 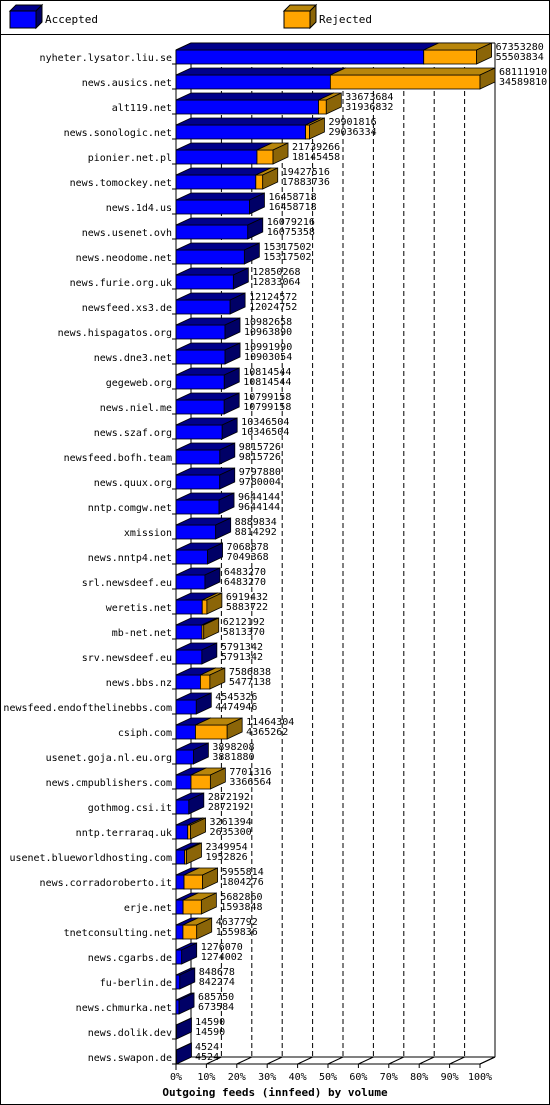 What do you see at coordinates (260, 447) in the screenshot?
I see `total-value-label: 9815726` at bounding box center [260, 447].